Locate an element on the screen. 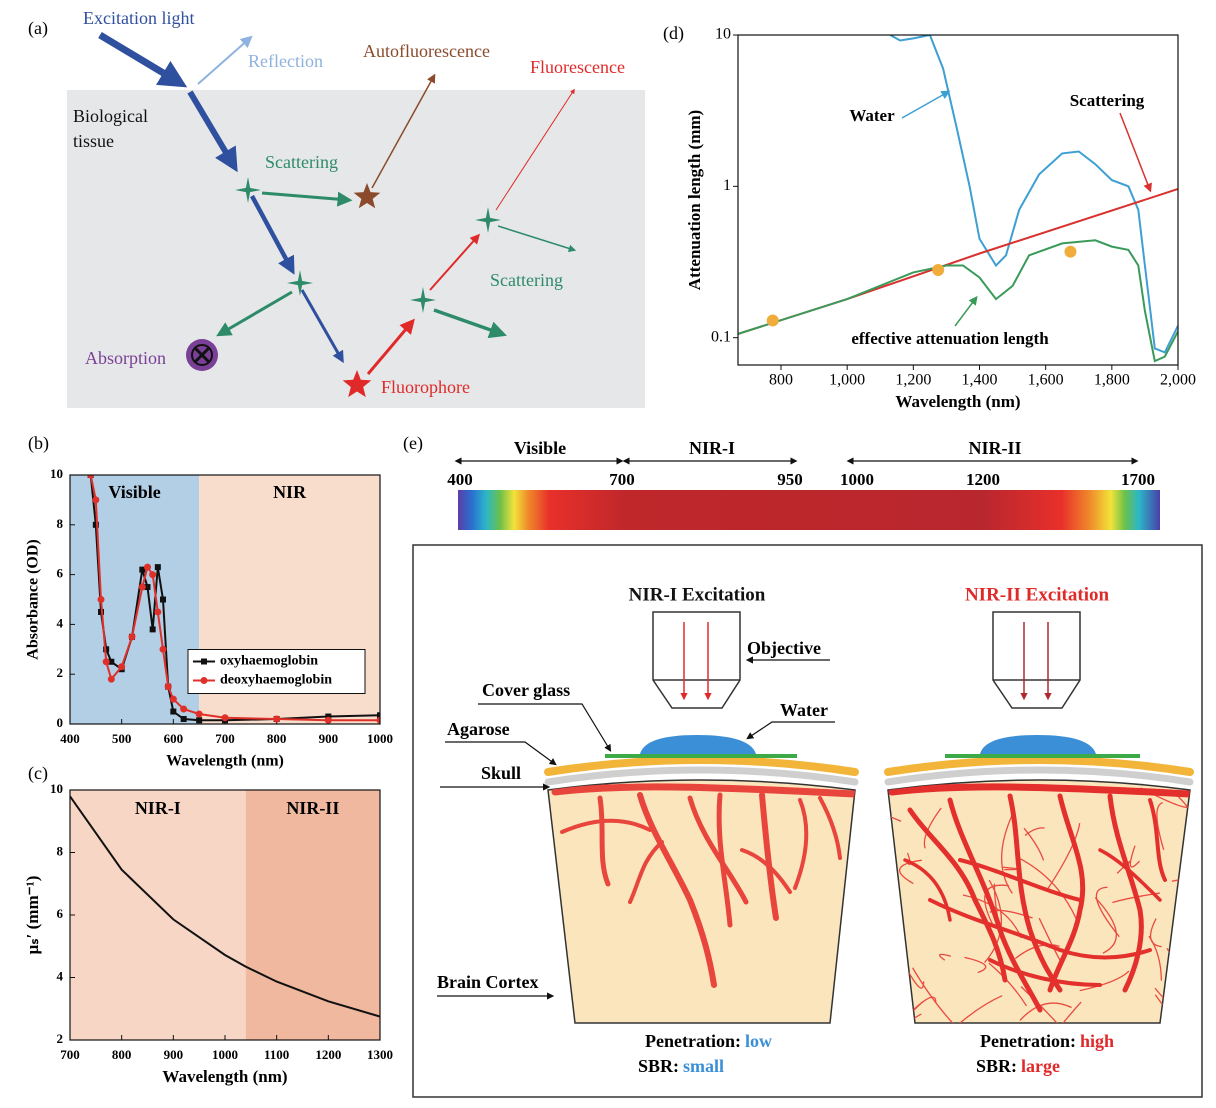  x-tick-label: 1100 is located at coordinates (276, 1054).